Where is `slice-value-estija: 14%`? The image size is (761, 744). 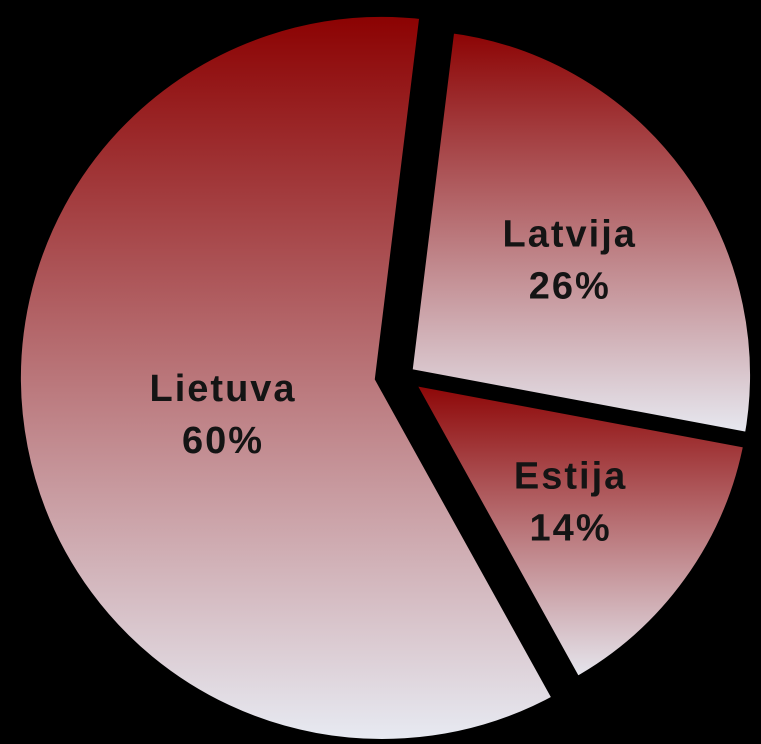 slice-value-estija: 14% is located at coordinates (571, 528).